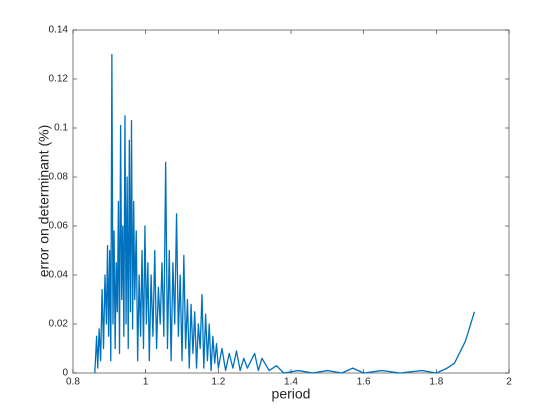 The height and width of the screenshot is (420, 560). I want to click on x-tick-label: 0.8, so click(73, 382).